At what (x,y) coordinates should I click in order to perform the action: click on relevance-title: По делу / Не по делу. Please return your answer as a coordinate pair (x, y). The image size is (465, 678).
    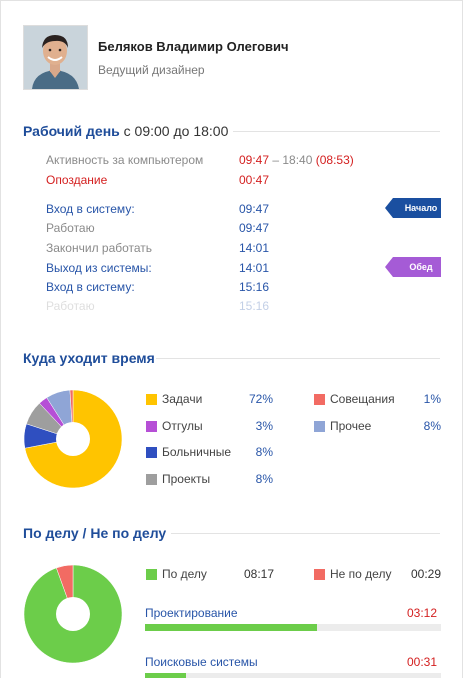
    Looking at the image, I should click on (95, 533).